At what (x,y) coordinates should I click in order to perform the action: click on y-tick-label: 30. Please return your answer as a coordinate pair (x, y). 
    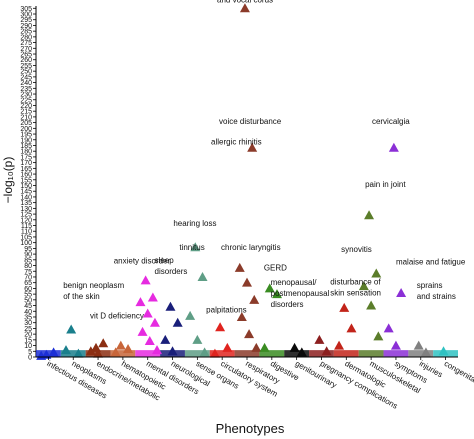
    Looking at the image, I should click on (28, 323).